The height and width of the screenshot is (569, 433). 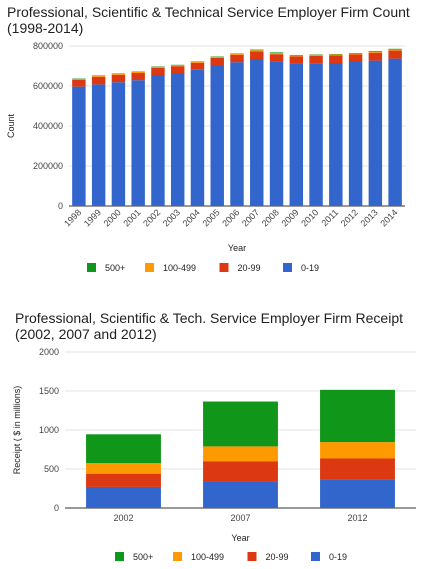 I want to click on bar-019-2009, so click(x=296, y=134).